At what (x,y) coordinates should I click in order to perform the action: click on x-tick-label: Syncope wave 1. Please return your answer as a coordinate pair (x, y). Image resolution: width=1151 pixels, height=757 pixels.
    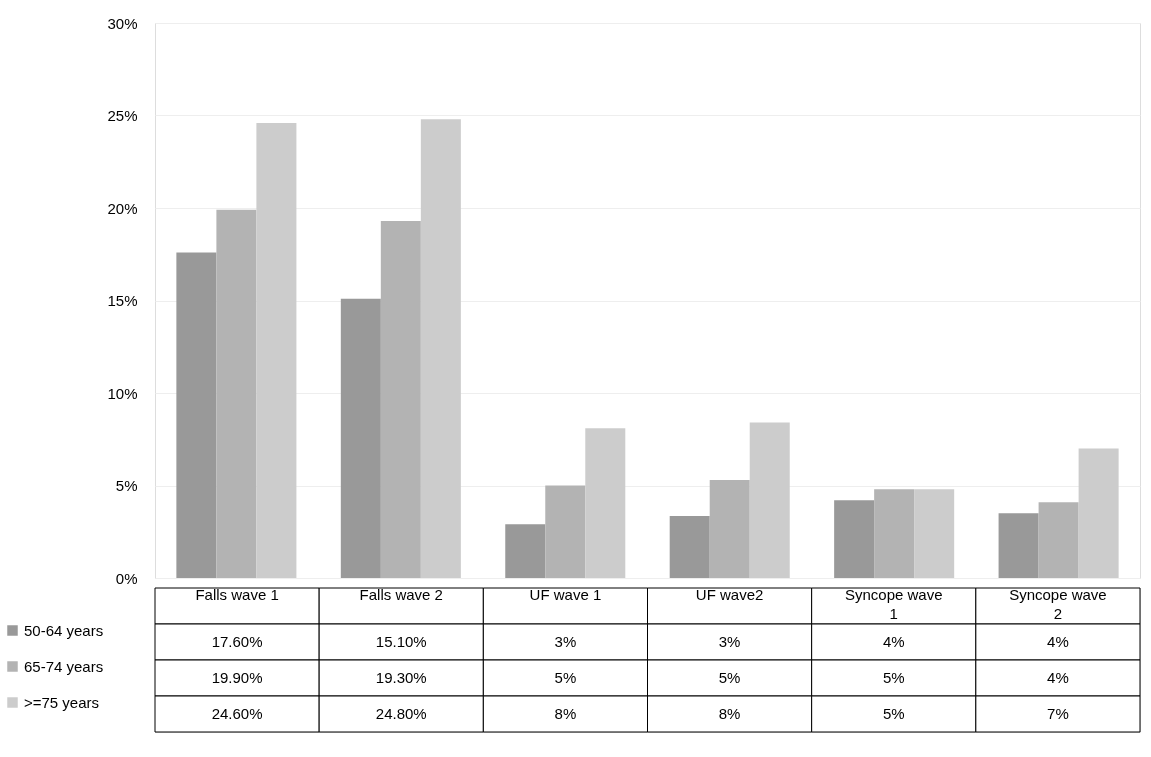
    Looking at the image, I should click on (893, 603).